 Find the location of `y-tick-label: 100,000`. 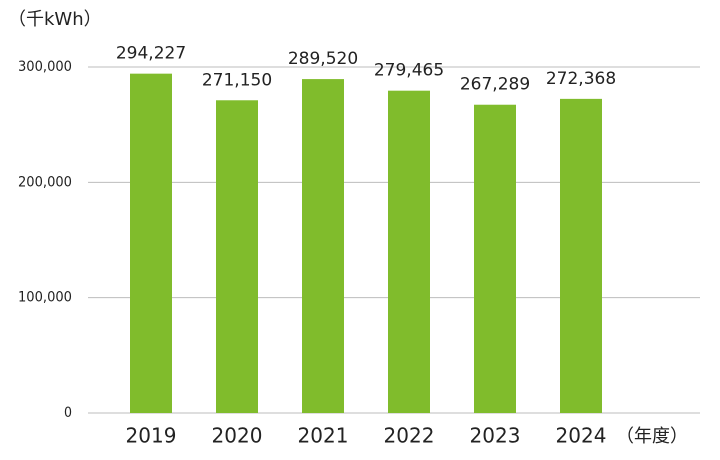

y-tick-label: 100,000 is located at coordinates (45, 298).